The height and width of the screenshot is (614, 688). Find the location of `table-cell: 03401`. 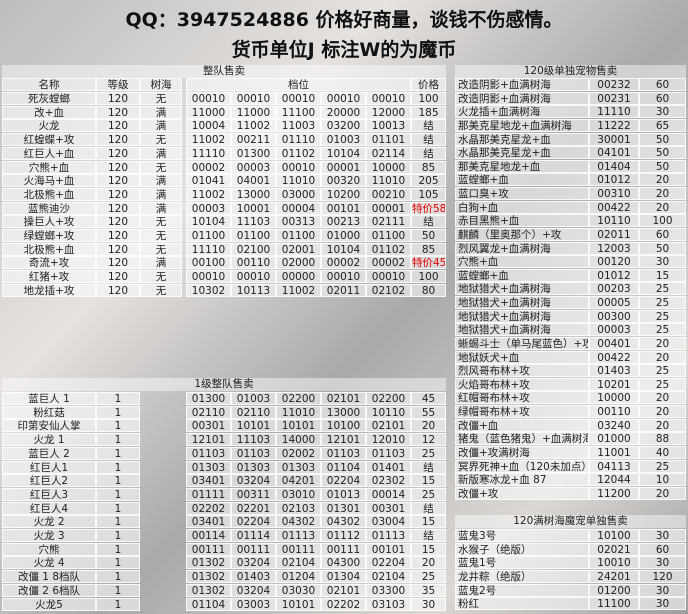

table-cell: 03401 is located at coordinates (208, 522).